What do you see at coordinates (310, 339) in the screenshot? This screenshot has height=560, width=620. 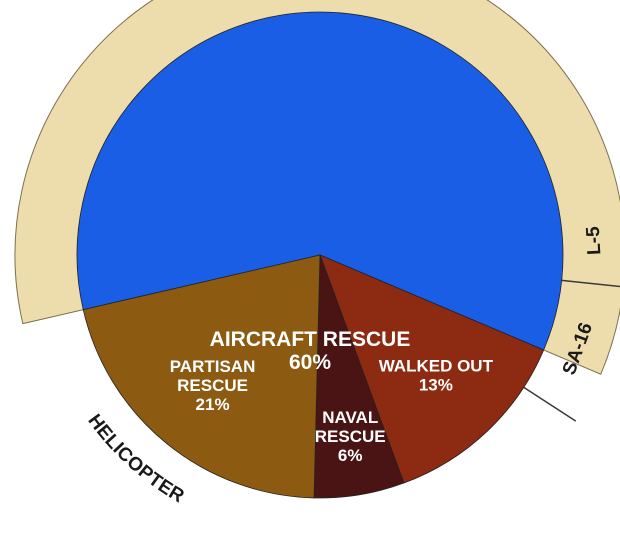 I see `slice-label-aircraft-rescue-0: AIRCRAFT RESCUE` at bounding box center [310, 339].